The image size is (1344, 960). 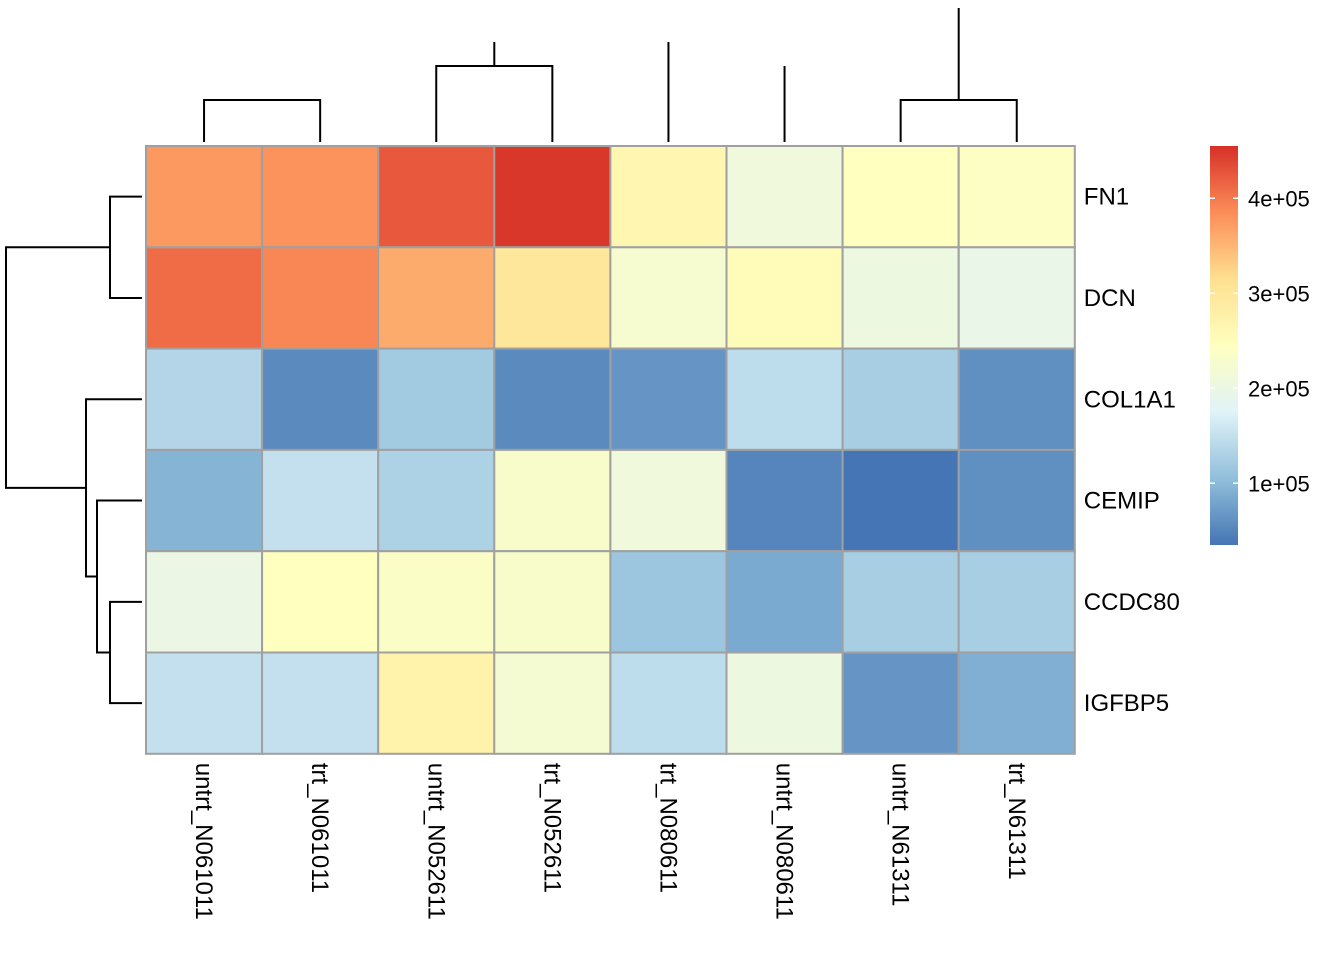 I want to click on row-dendrogram, so click(x=73, y=450).